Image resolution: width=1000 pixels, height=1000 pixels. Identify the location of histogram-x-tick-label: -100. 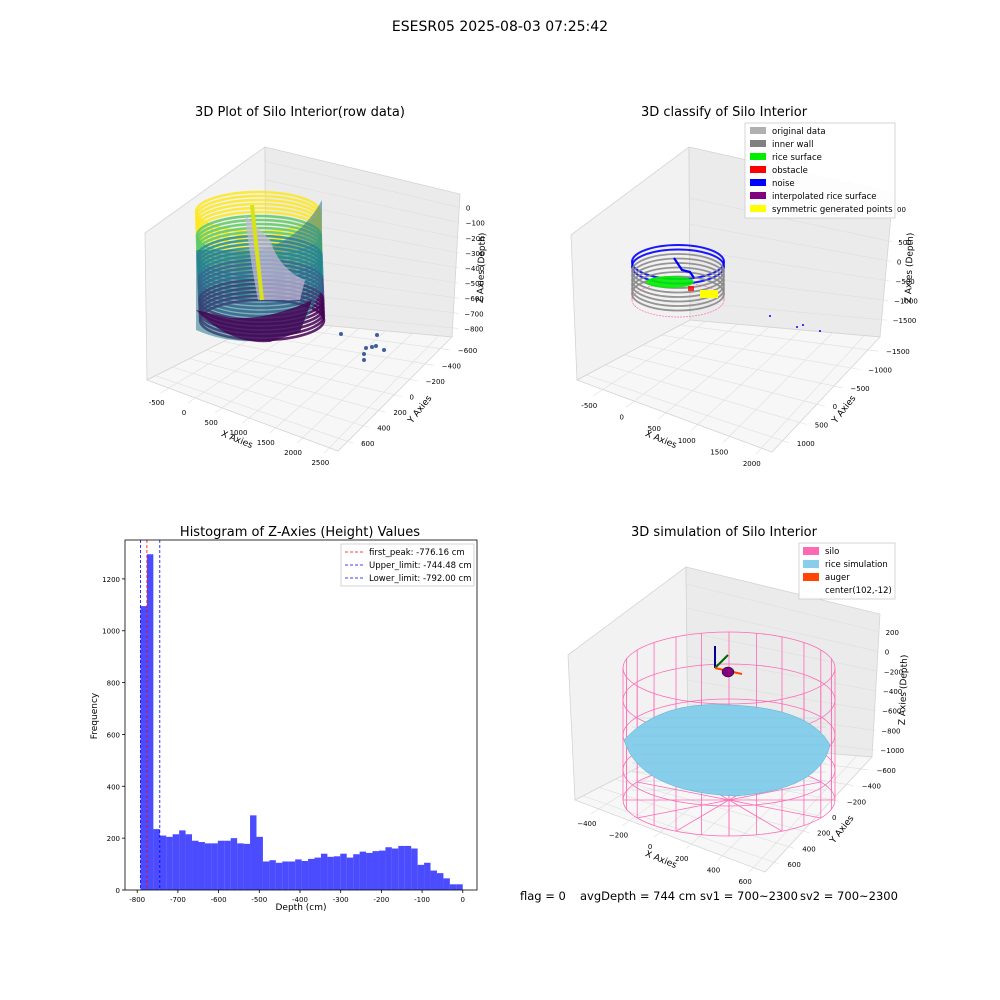
(422, 900).